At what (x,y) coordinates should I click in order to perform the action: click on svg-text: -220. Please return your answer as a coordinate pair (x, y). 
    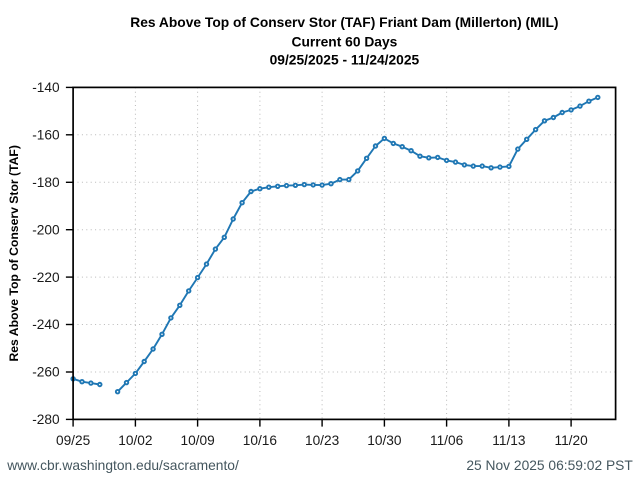
    Looking at the image, I should click on (46, 277).